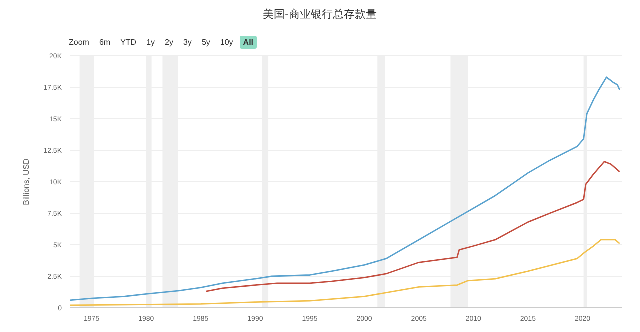 The image size is (640, 332). I want to click on chart-title: 美国-商业银行总存款量, so click(320, 15).